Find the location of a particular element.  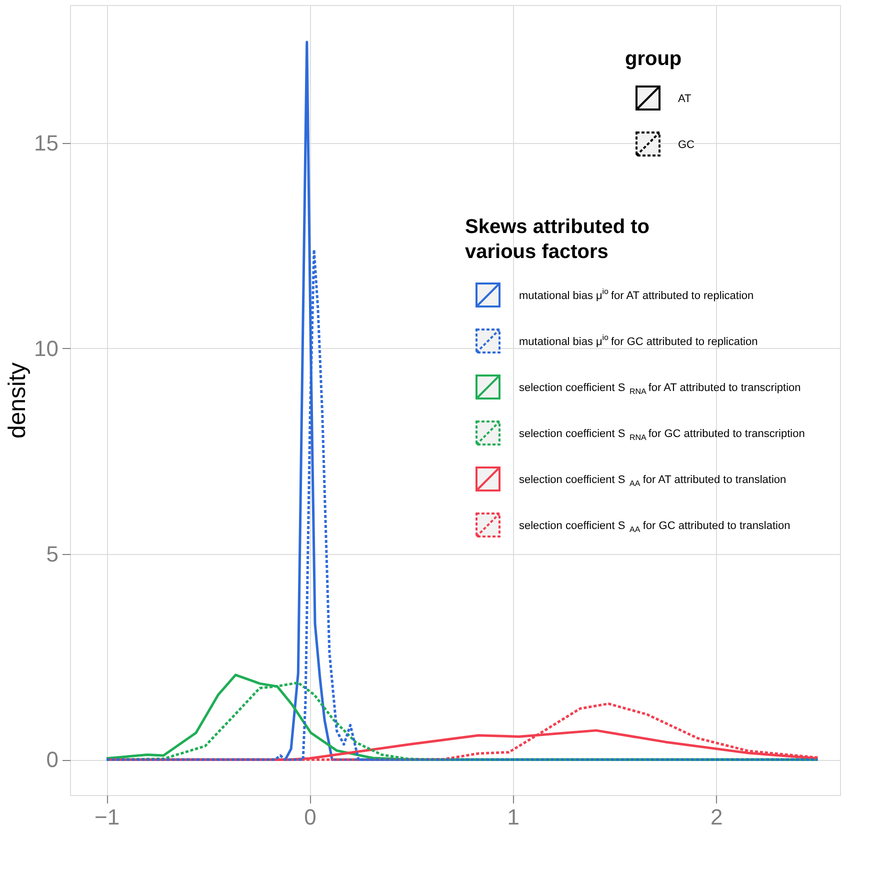

y-tick-label: 10 is located at coordinates (46, 348).